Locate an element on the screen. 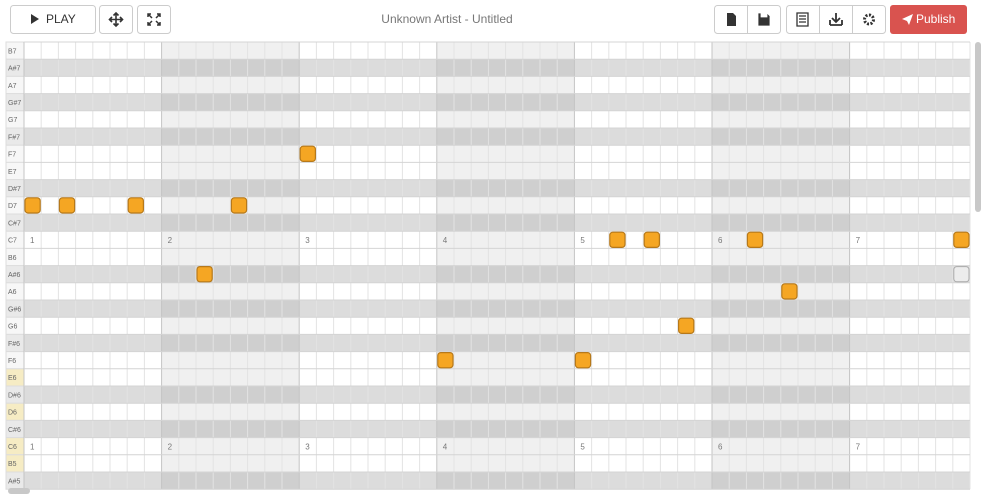 The width and height of the screenshot is (986, 500). key-label: G6 is located at coordinates (12, 327).